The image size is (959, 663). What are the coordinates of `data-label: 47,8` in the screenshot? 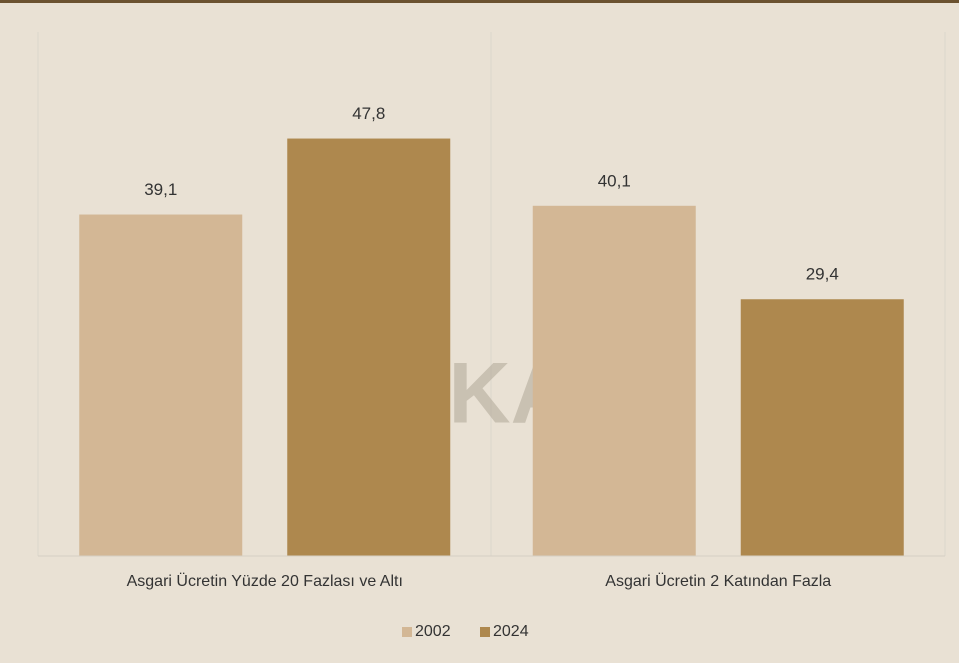 It's located at (368, 113).